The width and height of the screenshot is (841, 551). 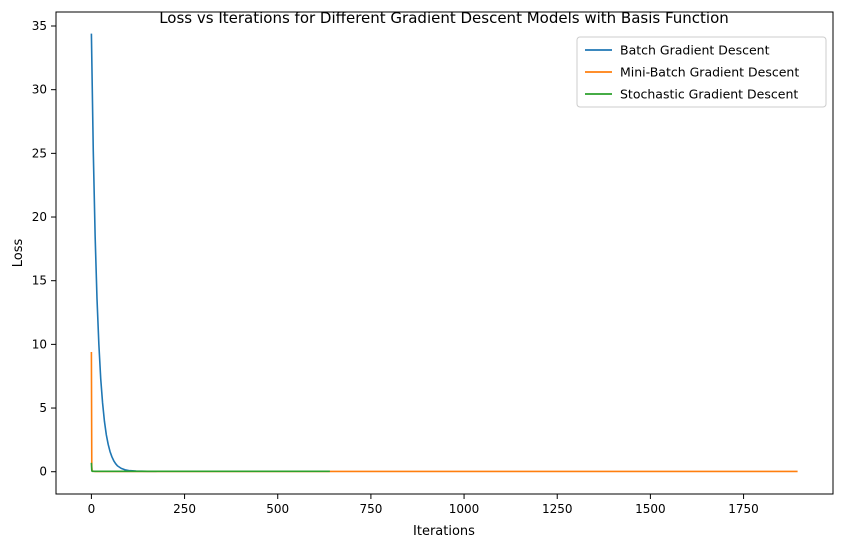 I want to click on x-tick-label: 1500, so click(x=650, y=509).